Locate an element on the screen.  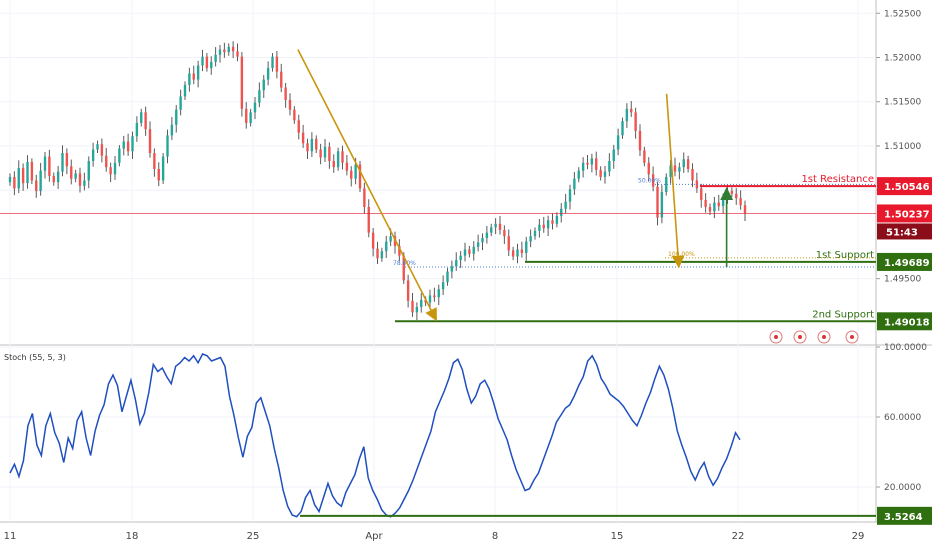
fib-label: 78.60% is located at coordinates (404, 263).